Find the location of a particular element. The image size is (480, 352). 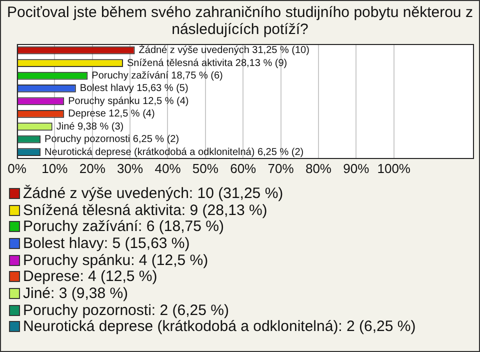

data-label: Žádné z výše uvedených 31,25 % (10) is located at coordinates (224, 50).